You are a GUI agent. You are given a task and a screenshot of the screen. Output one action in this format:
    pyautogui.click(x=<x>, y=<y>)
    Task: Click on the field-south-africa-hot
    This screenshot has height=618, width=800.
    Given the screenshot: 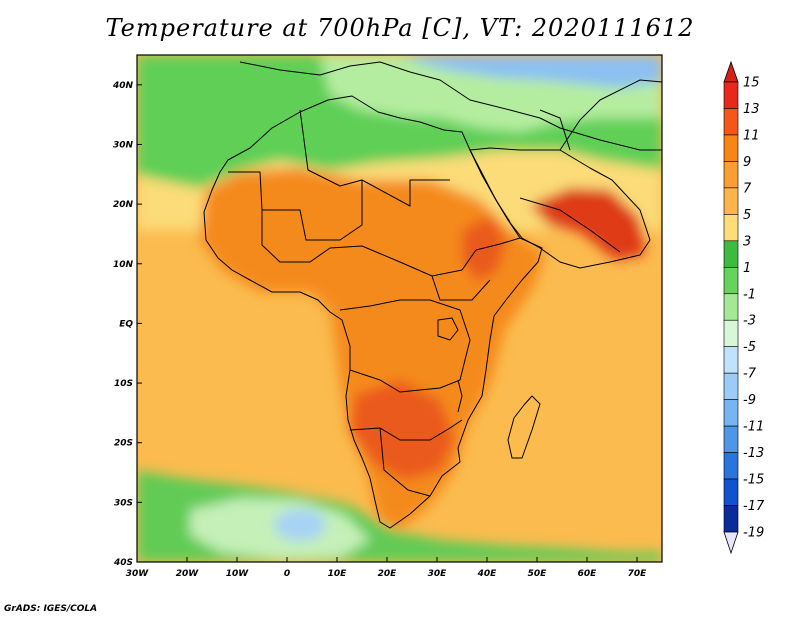 What is the action you would take?
    pyautogui.click(x=402, y=430)
    